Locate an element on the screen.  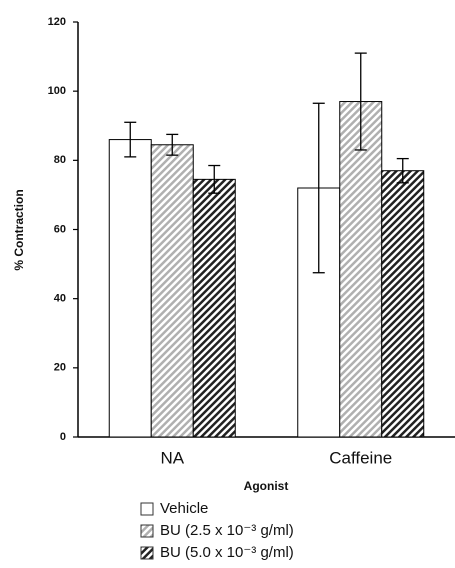
x-tick-label: NA is located at coordinates (172, 457).